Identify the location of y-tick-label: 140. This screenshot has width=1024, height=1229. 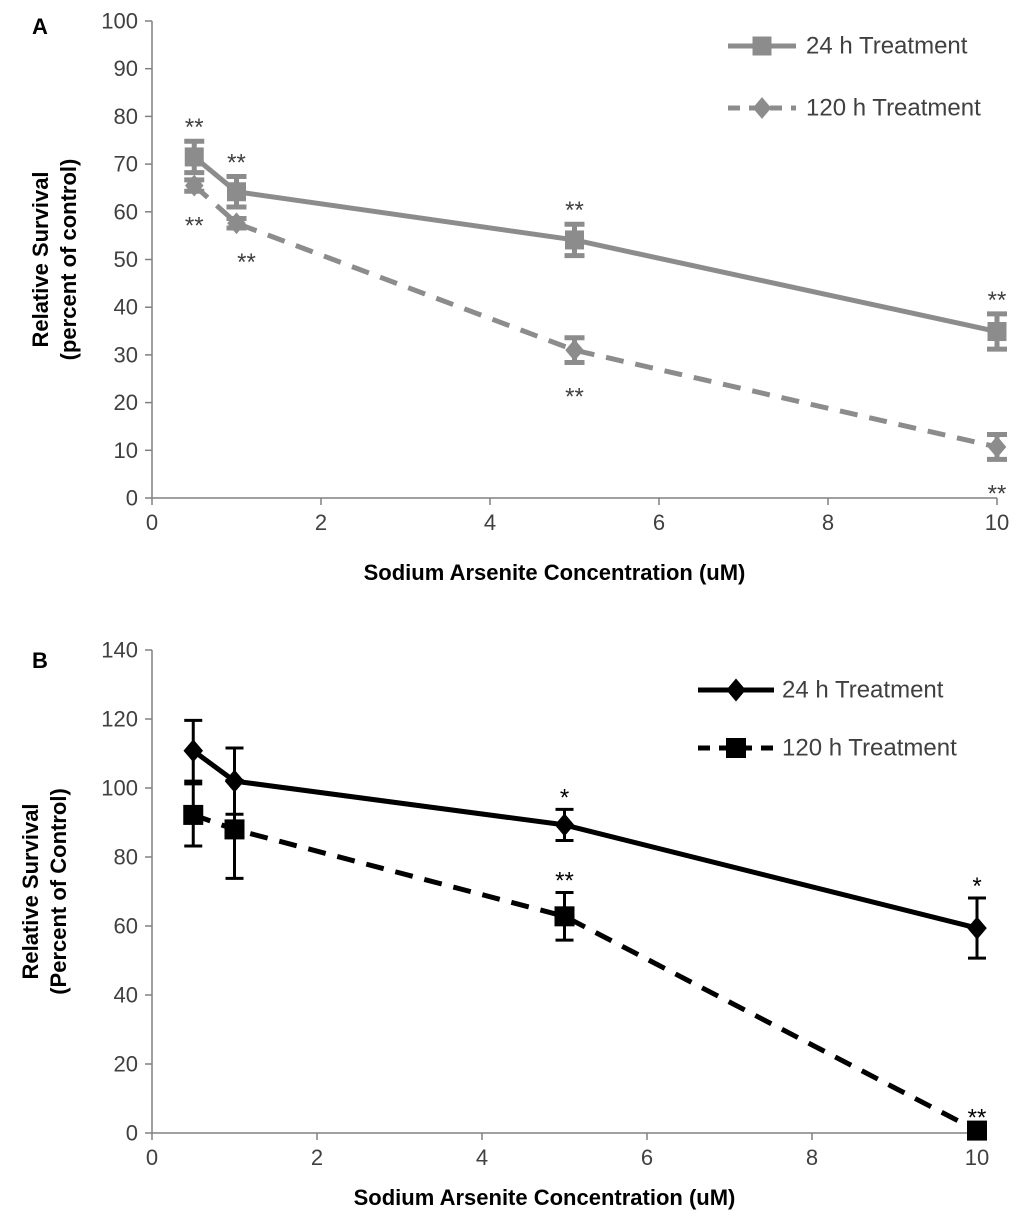
(119, 650).